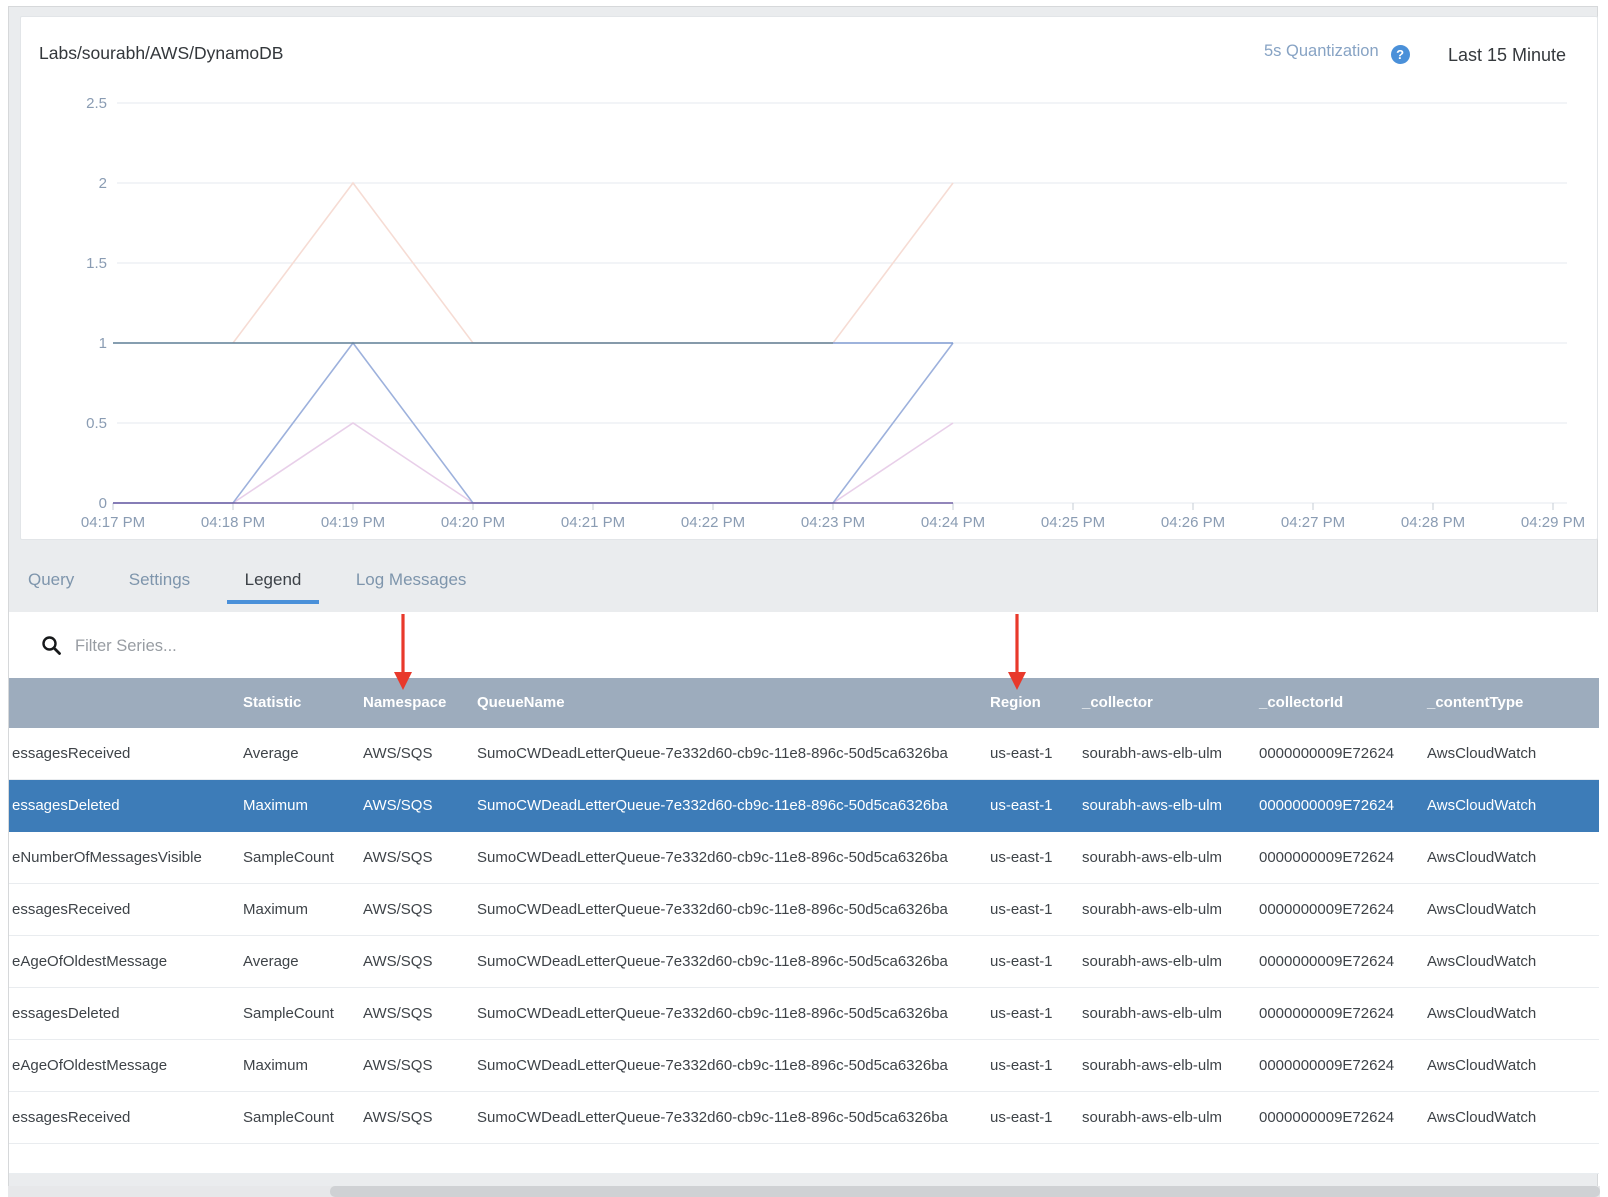  I want to click on help-icon: ?, so click(1400, 54).